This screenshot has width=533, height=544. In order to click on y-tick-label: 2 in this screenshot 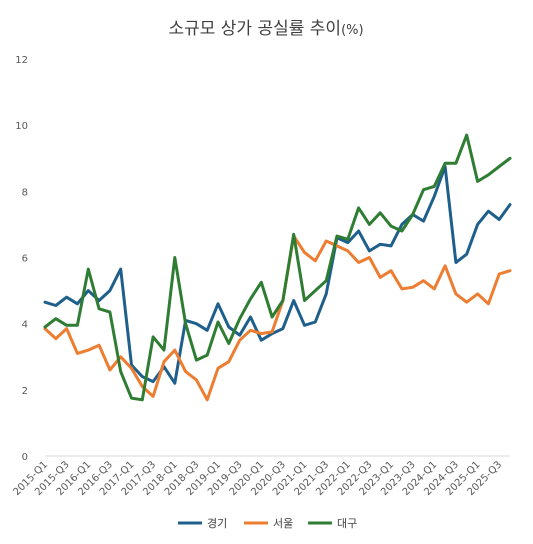, I will do `click(25, 391)`.